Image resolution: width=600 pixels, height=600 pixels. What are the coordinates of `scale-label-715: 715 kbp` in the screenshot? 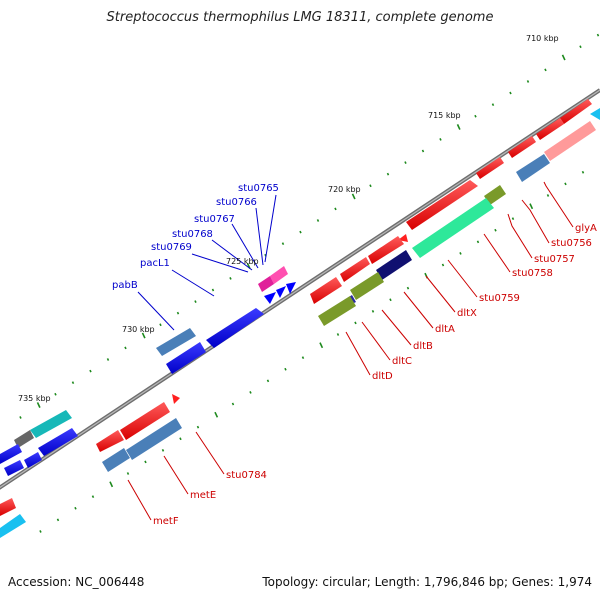 It's located at (444, 115).